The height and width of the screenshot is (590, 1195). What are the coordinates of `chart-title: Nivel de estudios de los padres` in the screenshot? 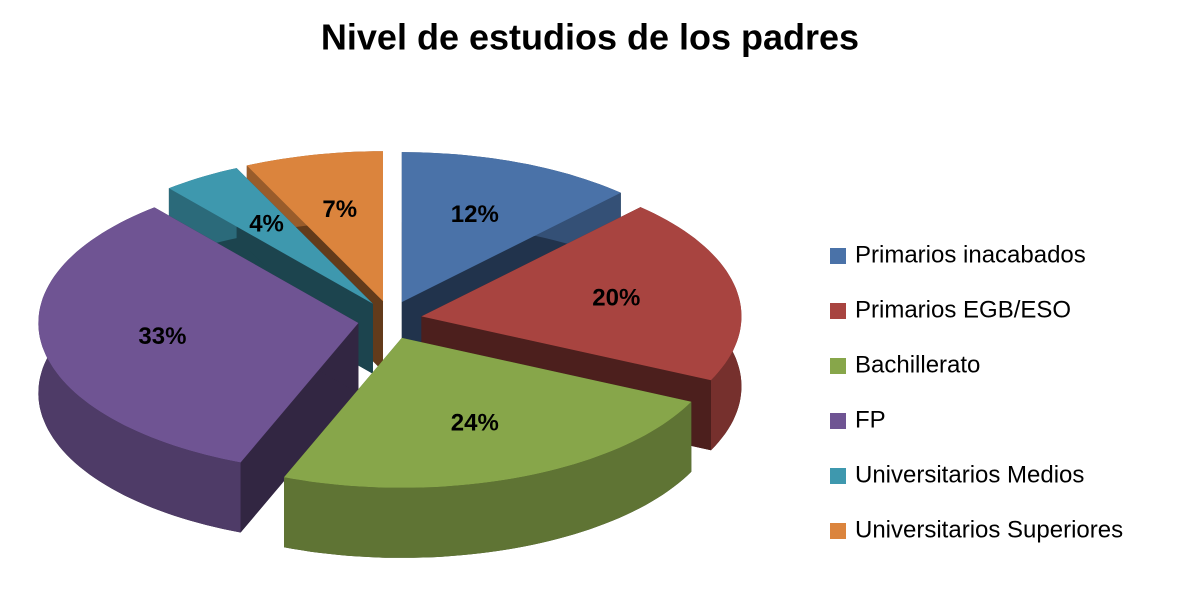 It's located at (590, 37).